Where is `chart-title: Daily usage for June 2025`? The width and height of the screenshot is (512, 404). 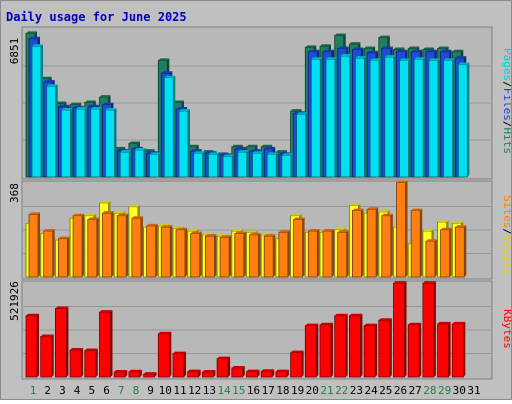
chart-title: Daily usage for June 2025 is located at coordinates (96, 17).